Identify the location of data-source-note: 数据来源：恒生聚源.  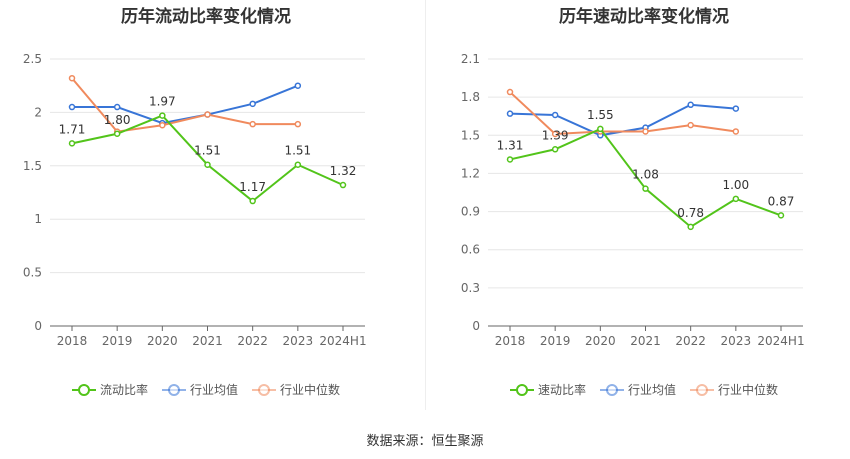
(425, 441).